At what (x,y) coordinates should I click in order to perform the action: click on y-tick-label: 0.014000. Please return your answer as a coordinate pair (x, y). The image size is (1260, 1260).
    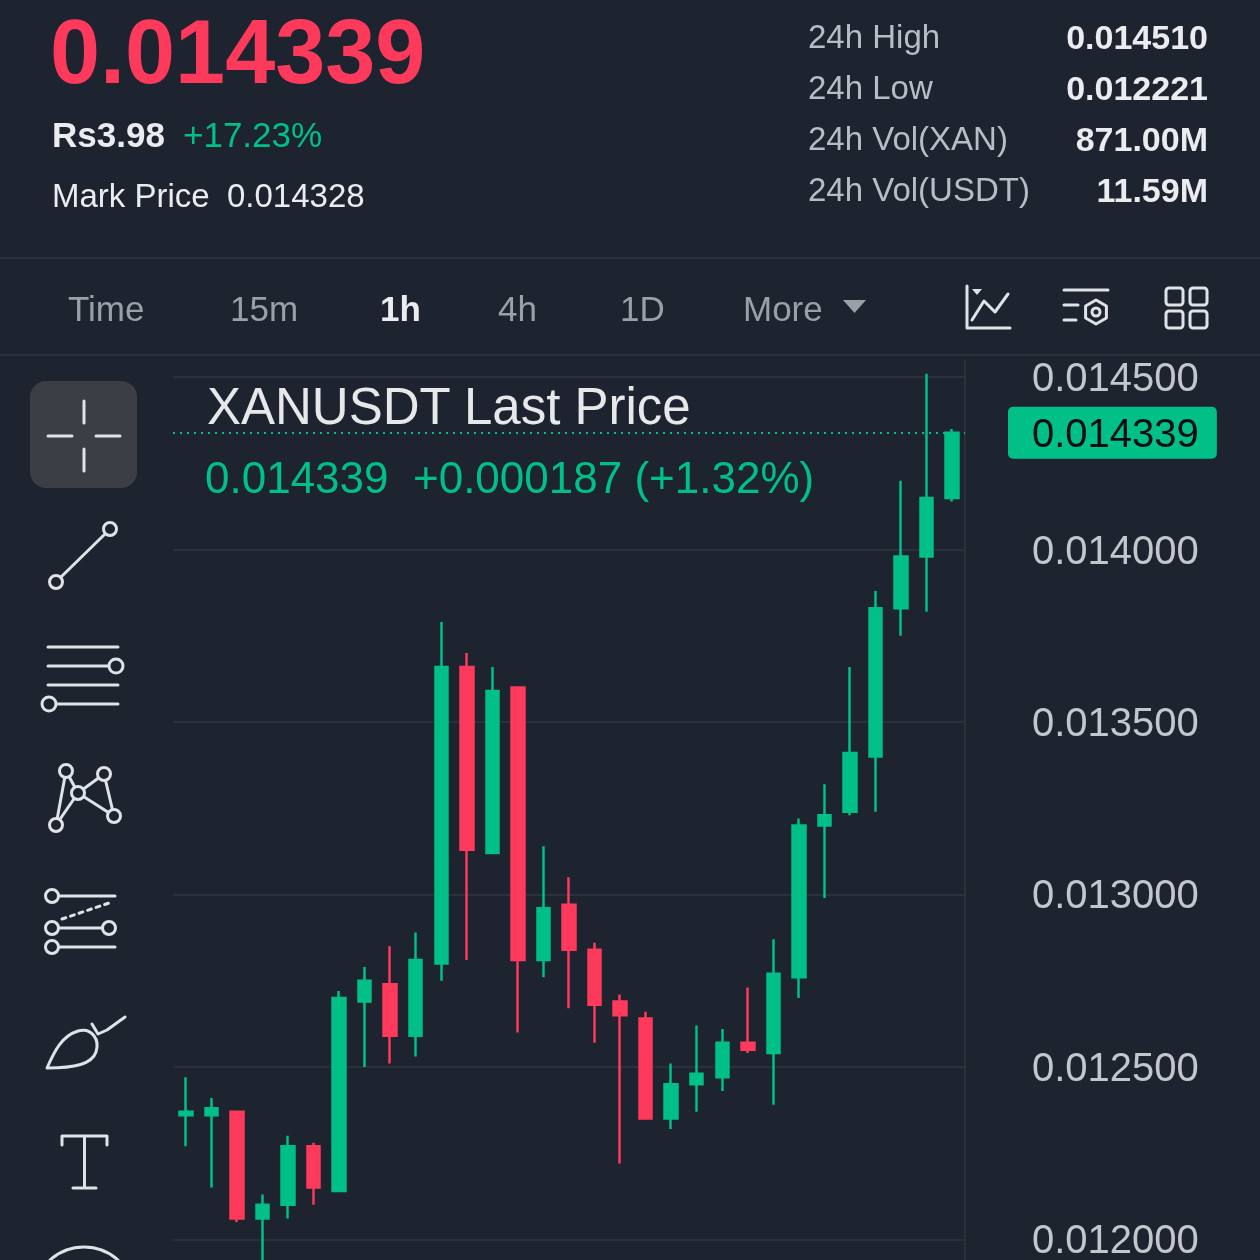
    Looking at the image, I should click on (1115, 549).